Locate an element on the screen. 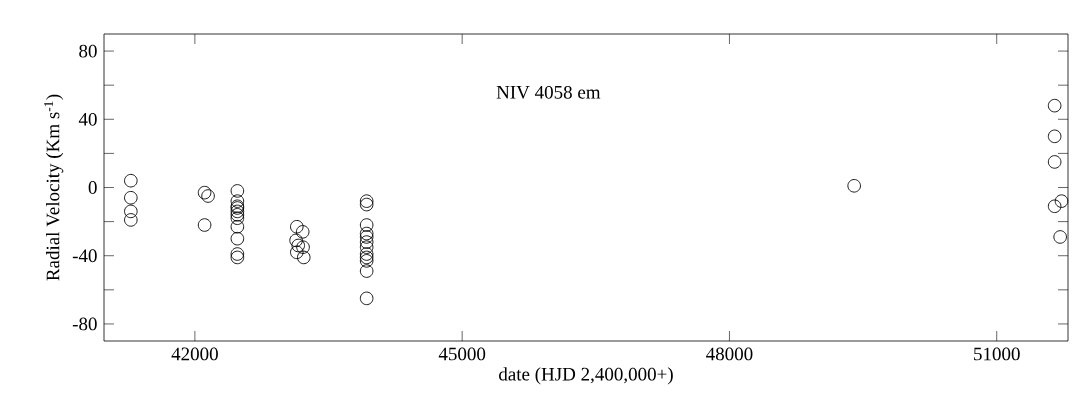 The image size is (1079, 400). x-tick-label: 45000 is located at coordinates (462, 354).